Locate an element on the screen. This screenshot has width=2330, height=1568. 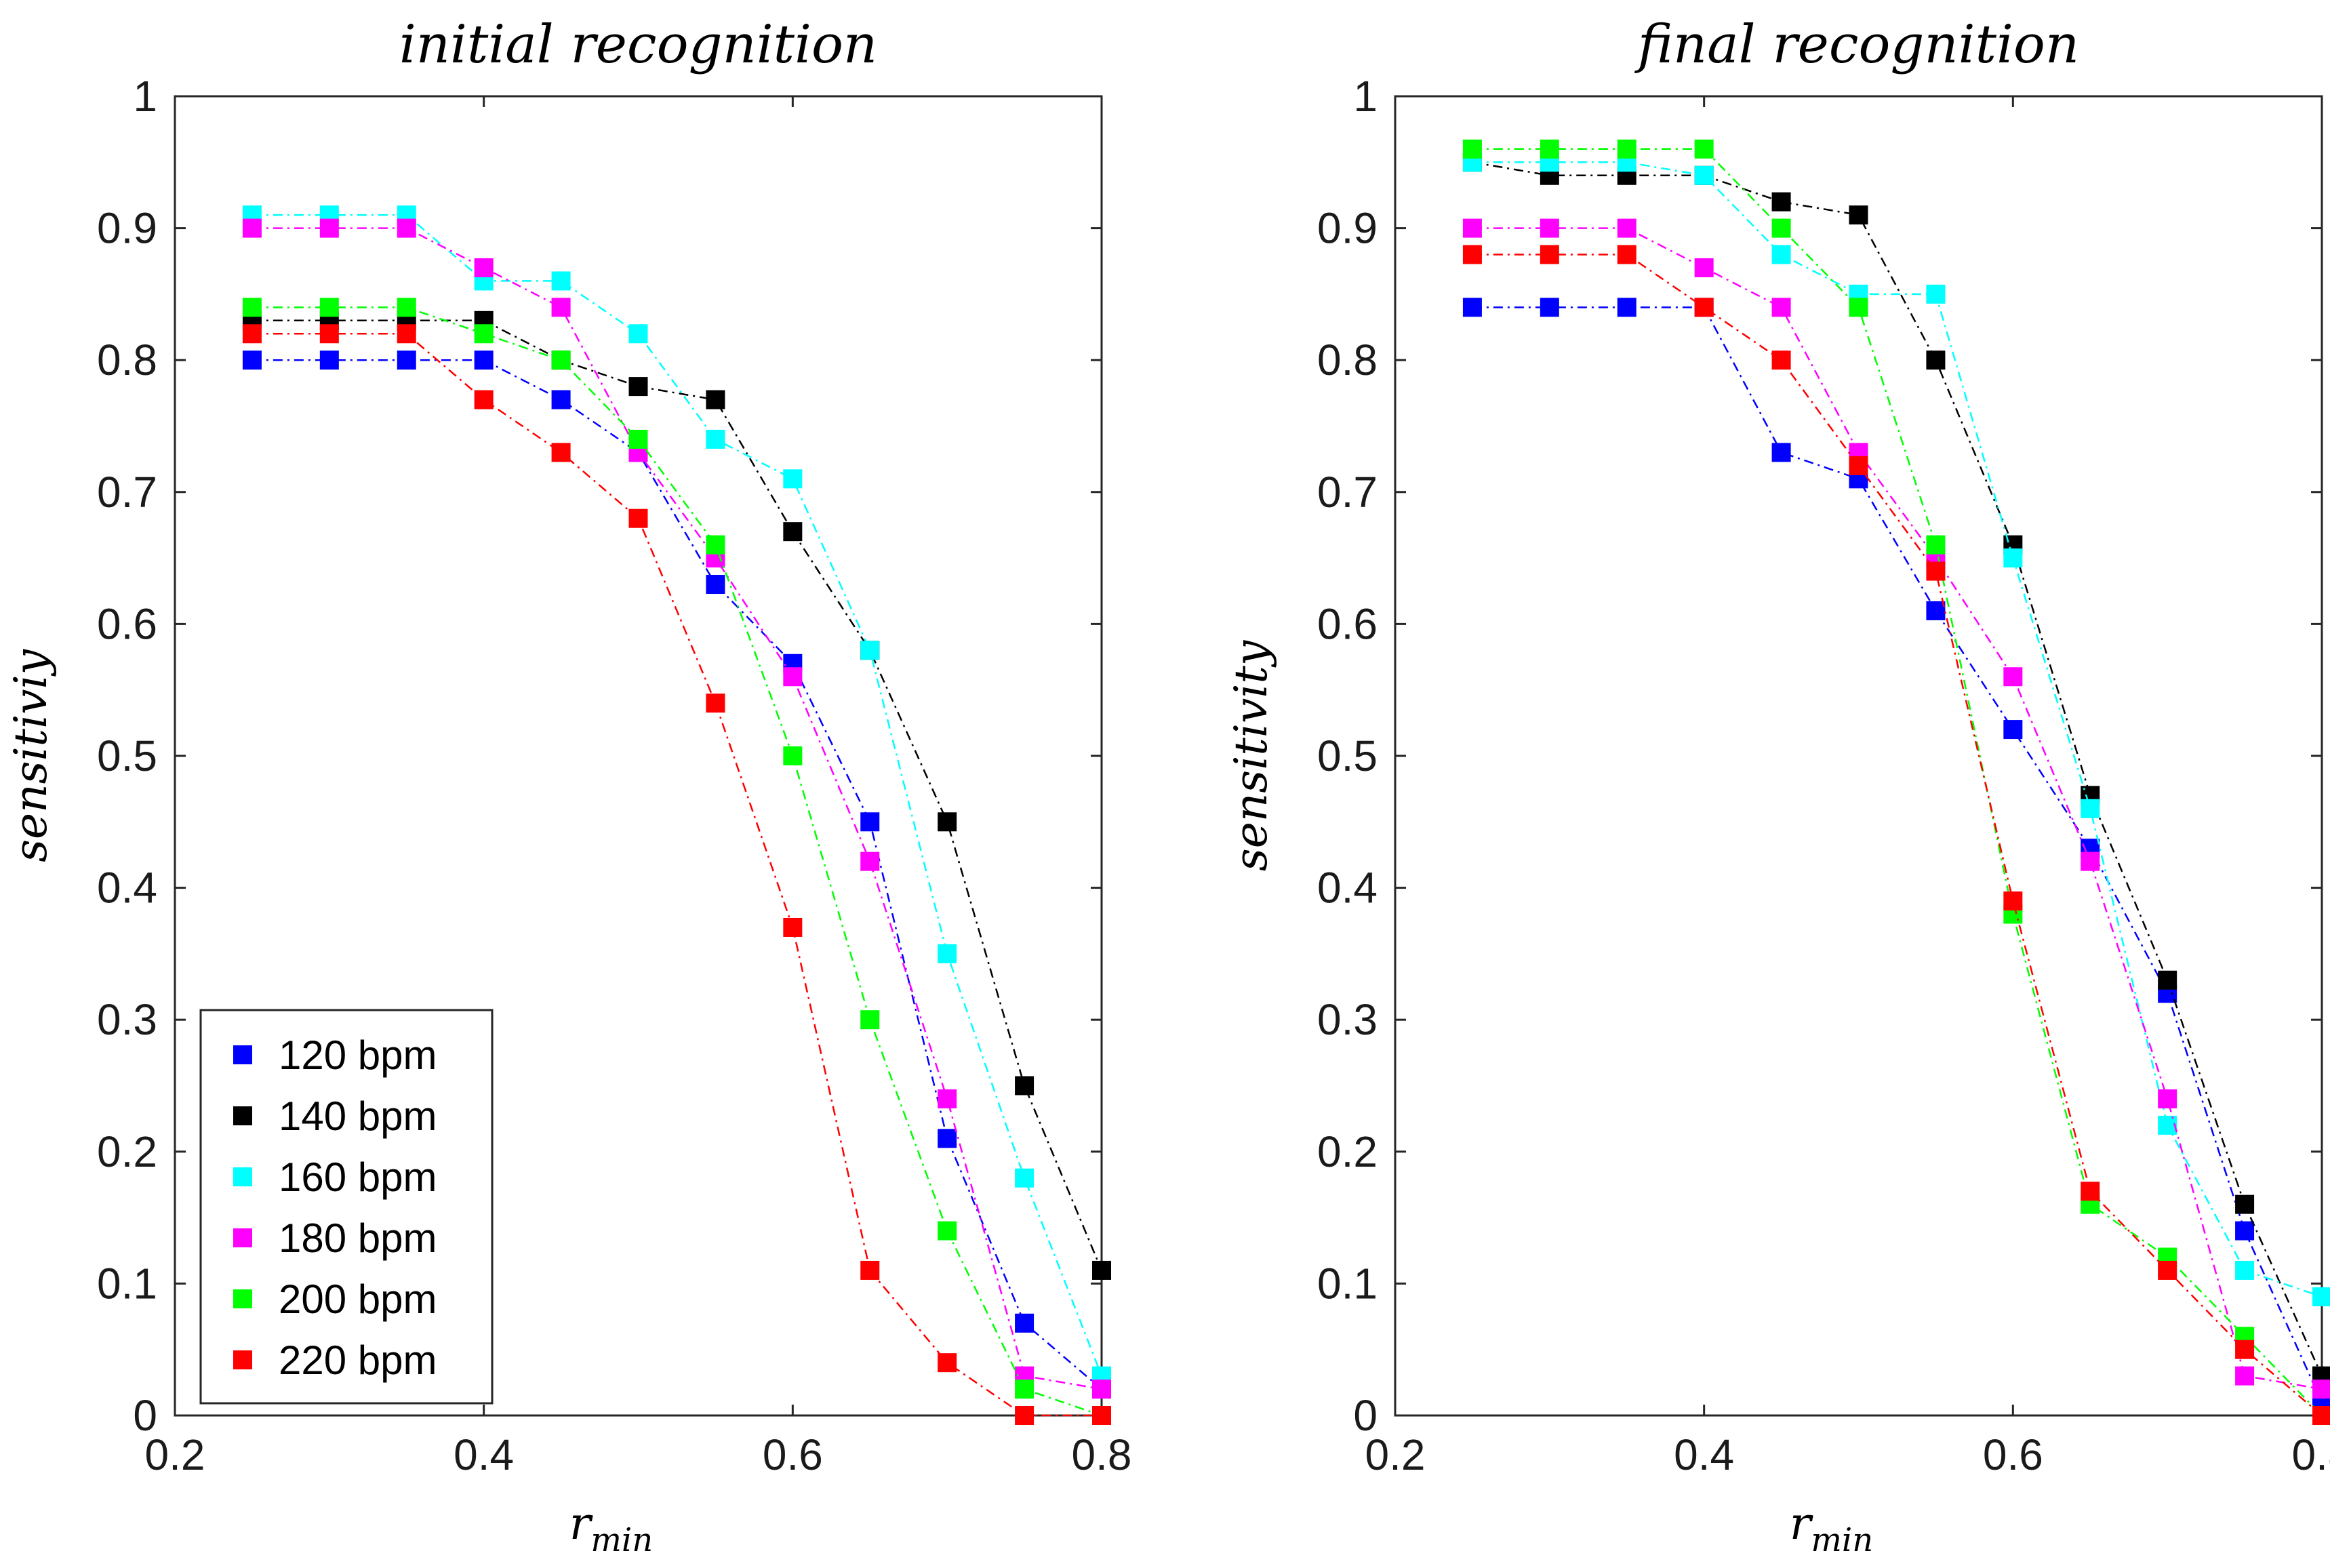
y-tick-label: 0.1 is located at coordinates (127, 1284).